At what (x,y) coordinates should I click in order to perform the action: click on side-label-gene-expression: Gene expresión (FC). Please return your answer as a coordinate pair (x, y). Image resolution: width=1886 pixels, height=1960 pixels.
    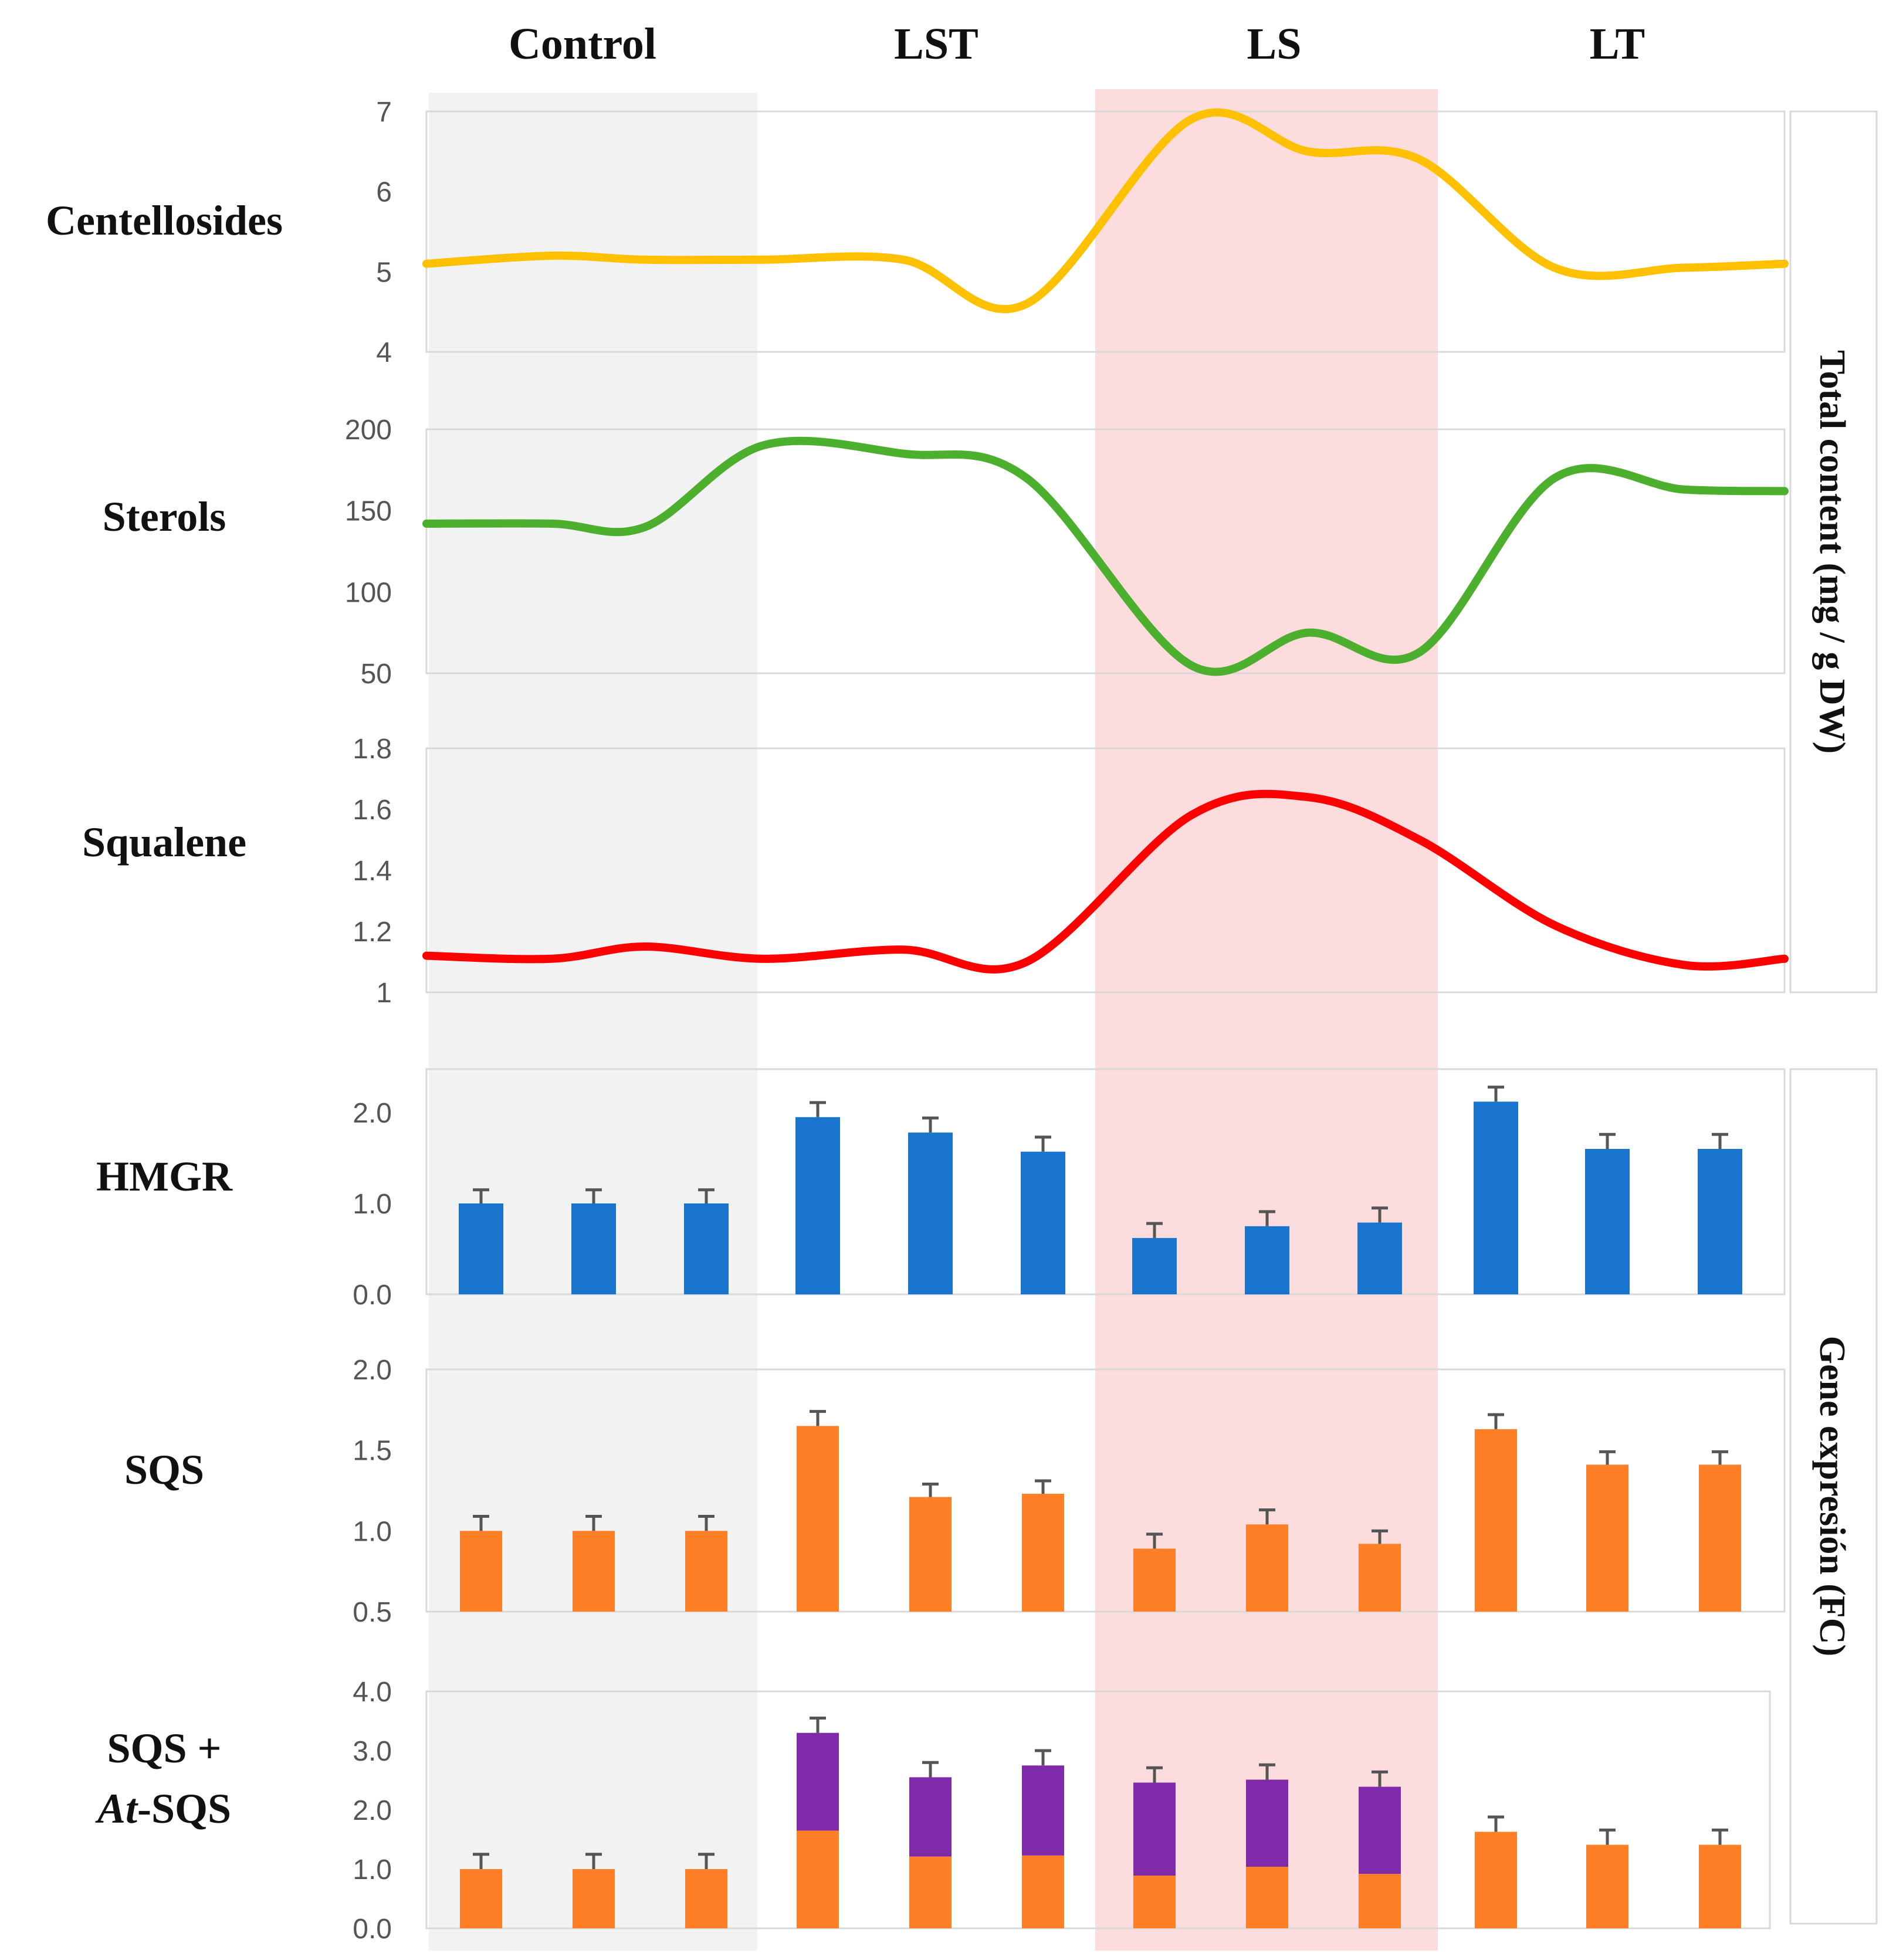
    Looking at the image, I should click on (1832, 1496).